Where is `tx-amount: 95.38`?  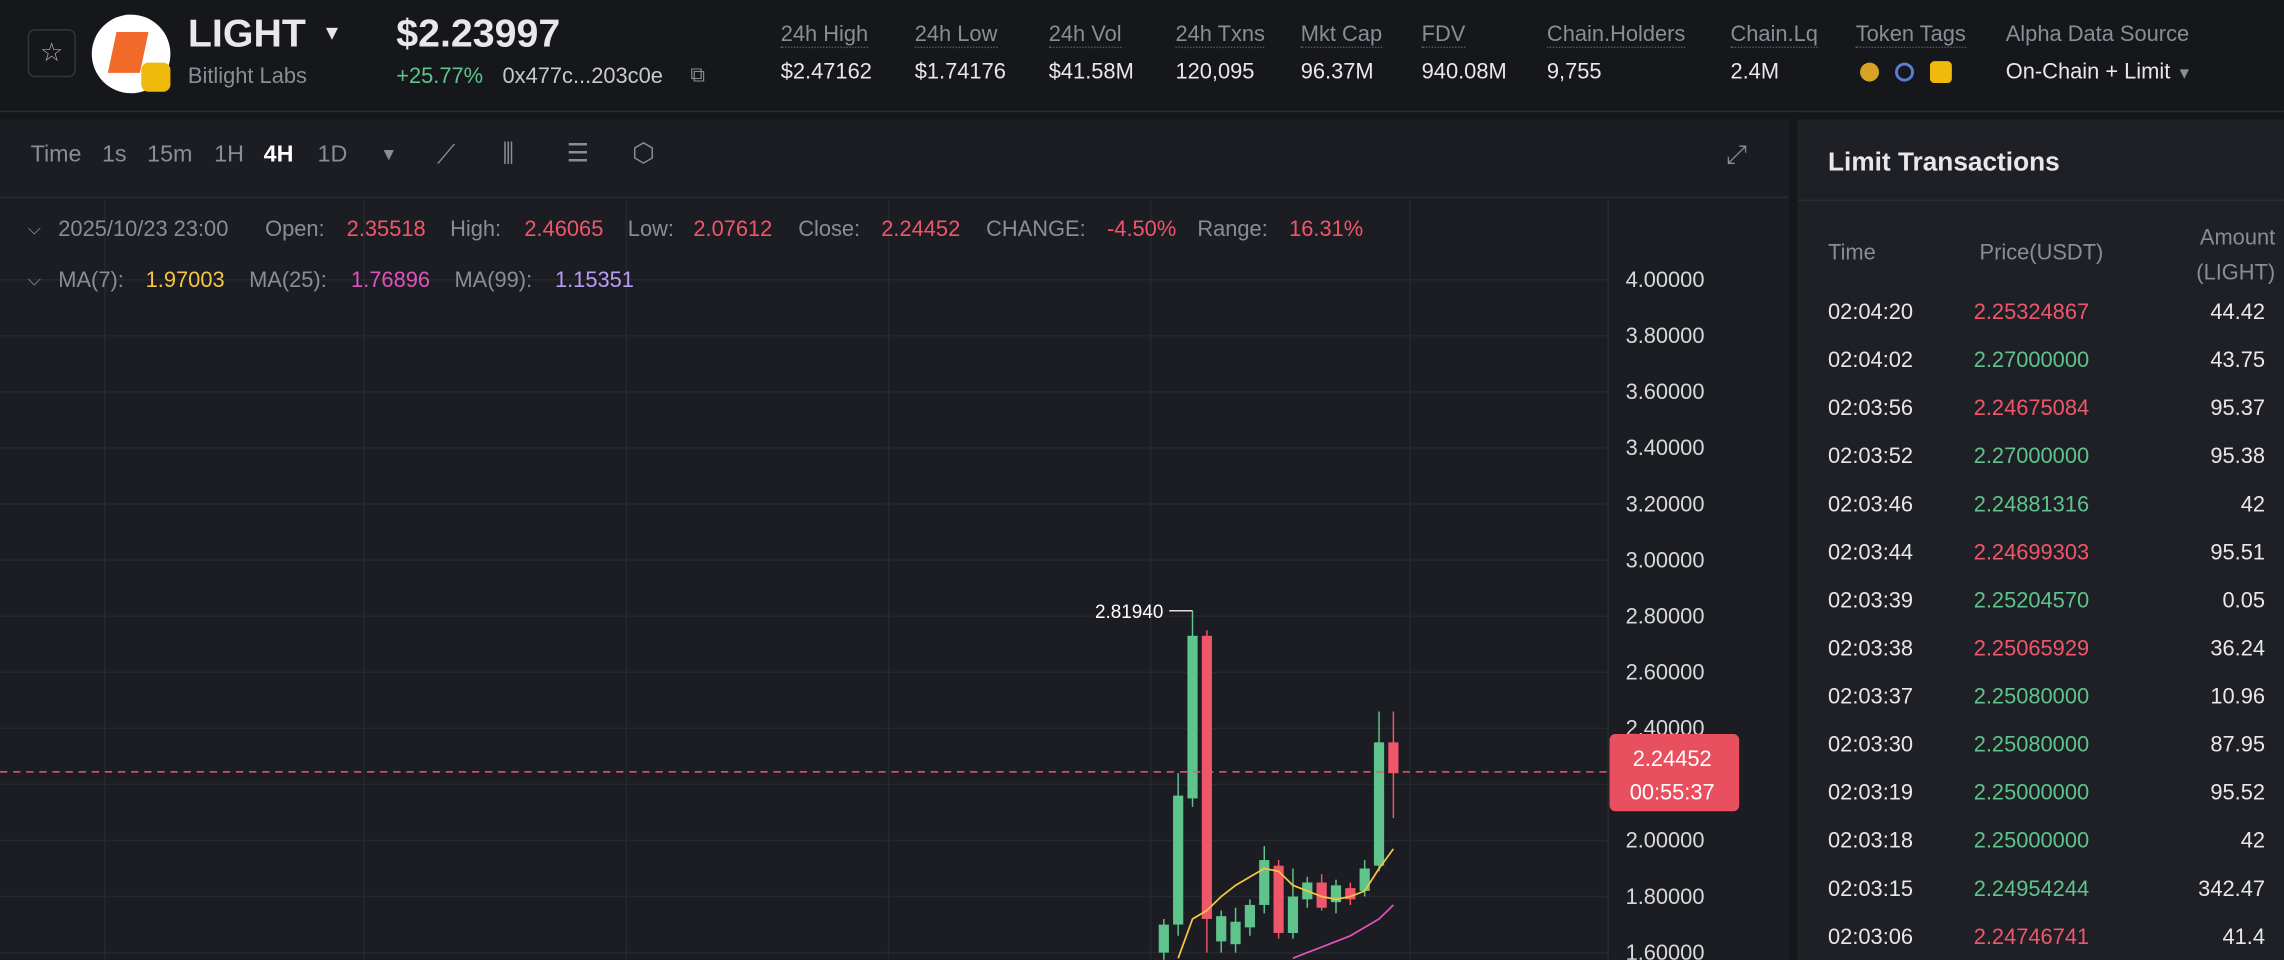
tx-amount: 95.38 is located at coordinates (2238, 457).